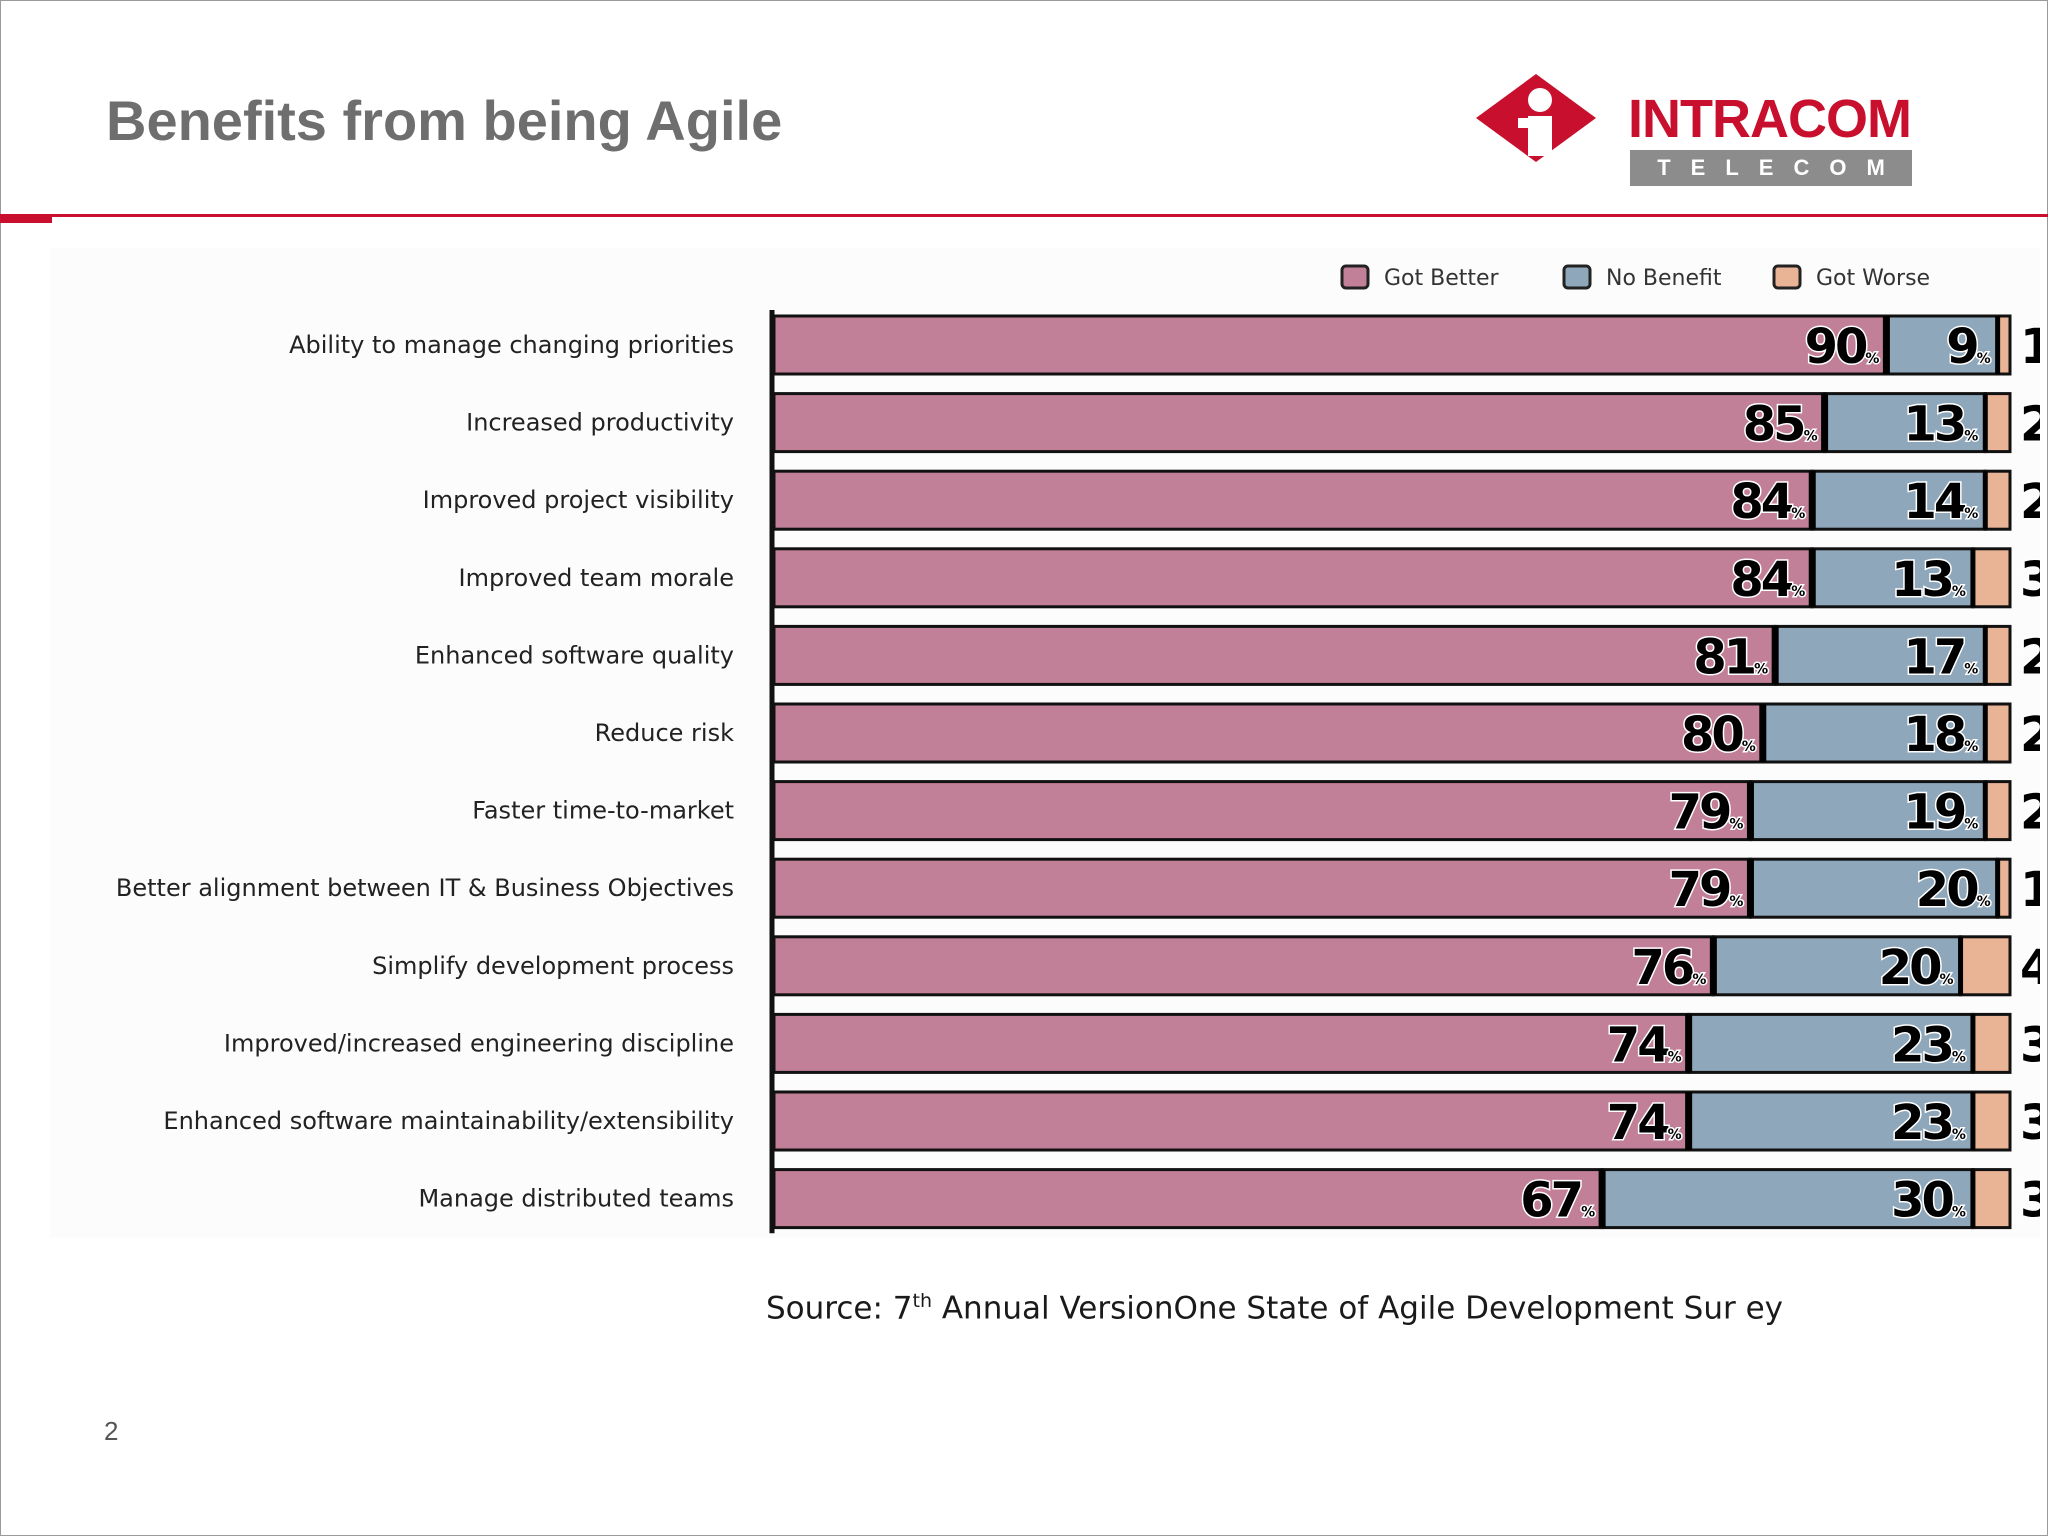 The height and width of the screenshot is (1536, 2048). I want to click on category-label: Increased productivity, so click(600, 423).